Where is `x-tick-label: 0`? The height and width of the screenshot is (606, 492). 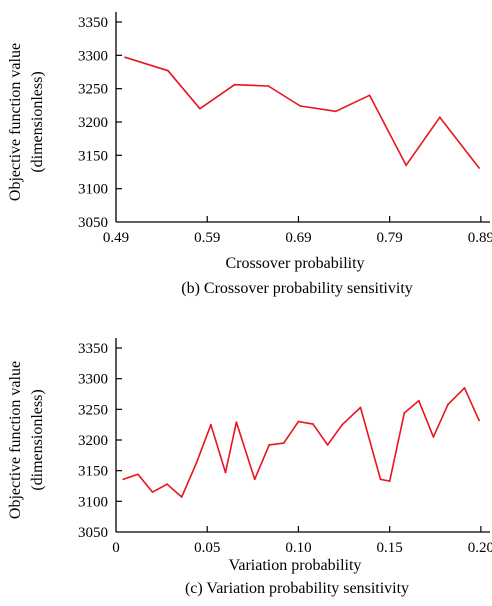
x-tick-label: 0 is located at coordinates (116, 548).